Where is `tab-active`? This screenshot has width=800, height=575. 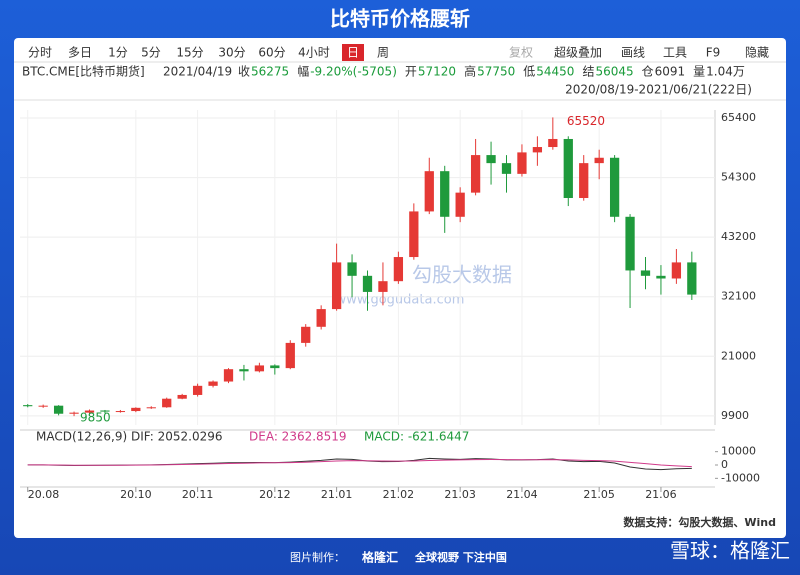
tab-active is located at coordinates (353, 52).